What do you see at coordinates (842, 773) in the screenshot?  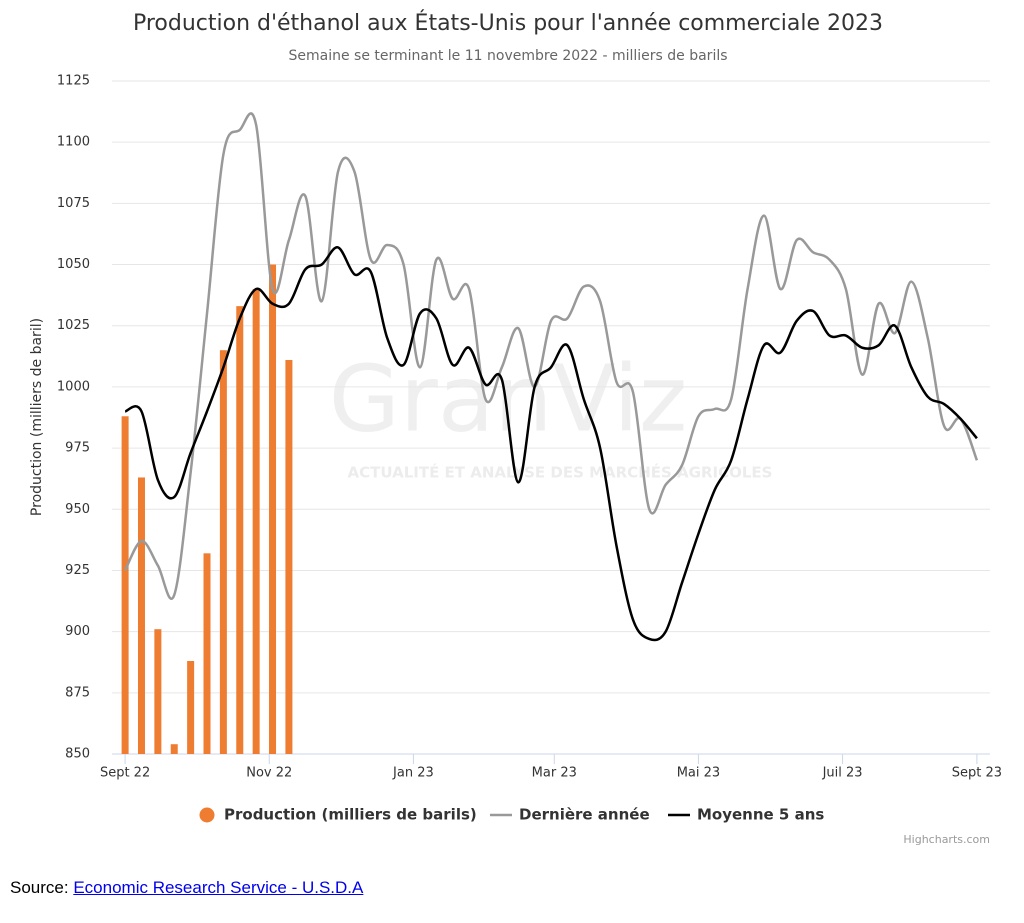 I see `x-tick-label: Juil 23` at bounding box center [842, 773].